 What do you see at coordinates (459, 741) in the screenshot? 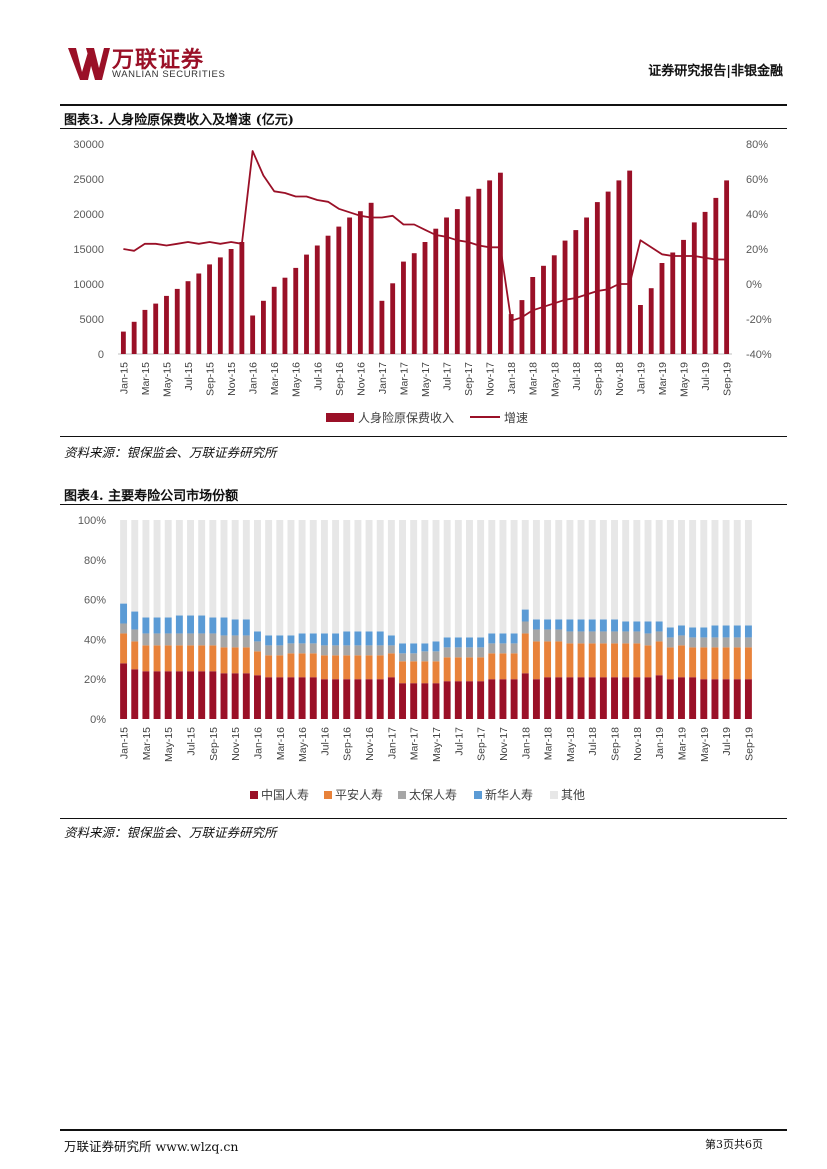
I see `x-tick-label: Jul-17` at bounding box center [459, 741].